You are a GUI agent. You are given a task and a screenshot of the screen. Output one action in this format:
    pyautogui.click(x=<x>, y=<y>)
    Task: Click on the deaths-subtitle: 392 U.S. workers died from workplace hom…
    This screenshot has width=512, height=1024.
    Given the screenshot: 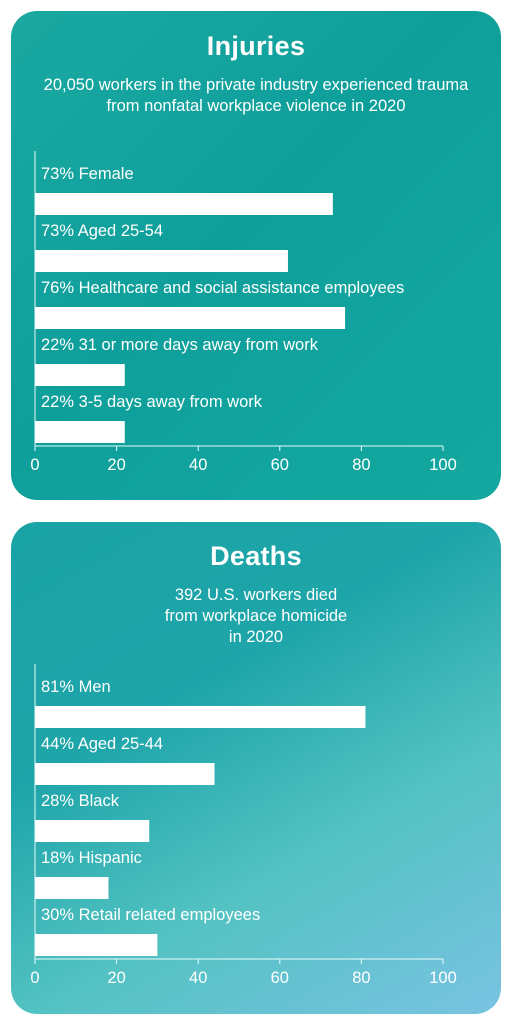 What is the action you would take?
    pyautogui.click(x=256, y=616)
    